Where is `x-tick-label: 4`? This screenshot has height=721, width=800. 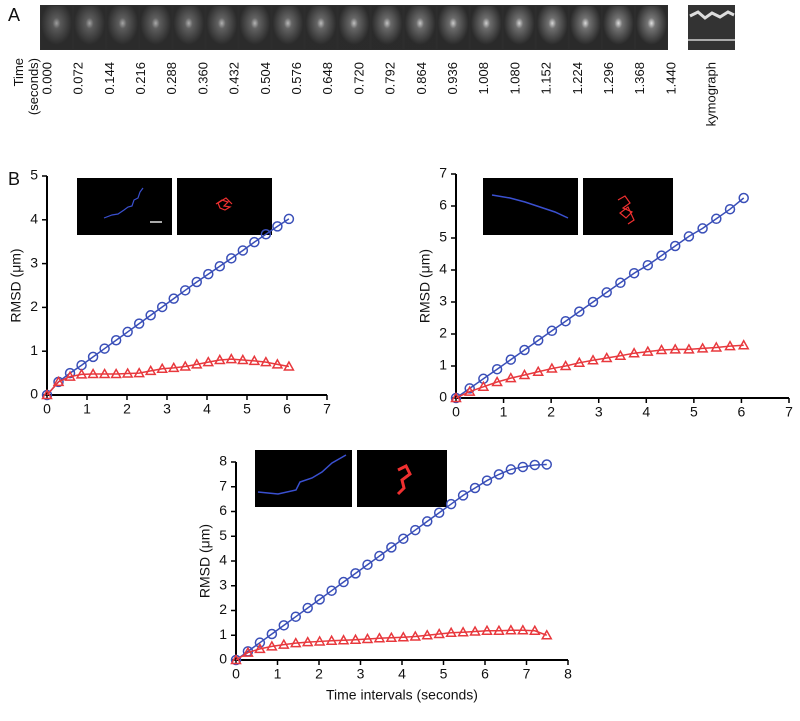
x-tick-label: 4 is located at coordinates (207, 409).